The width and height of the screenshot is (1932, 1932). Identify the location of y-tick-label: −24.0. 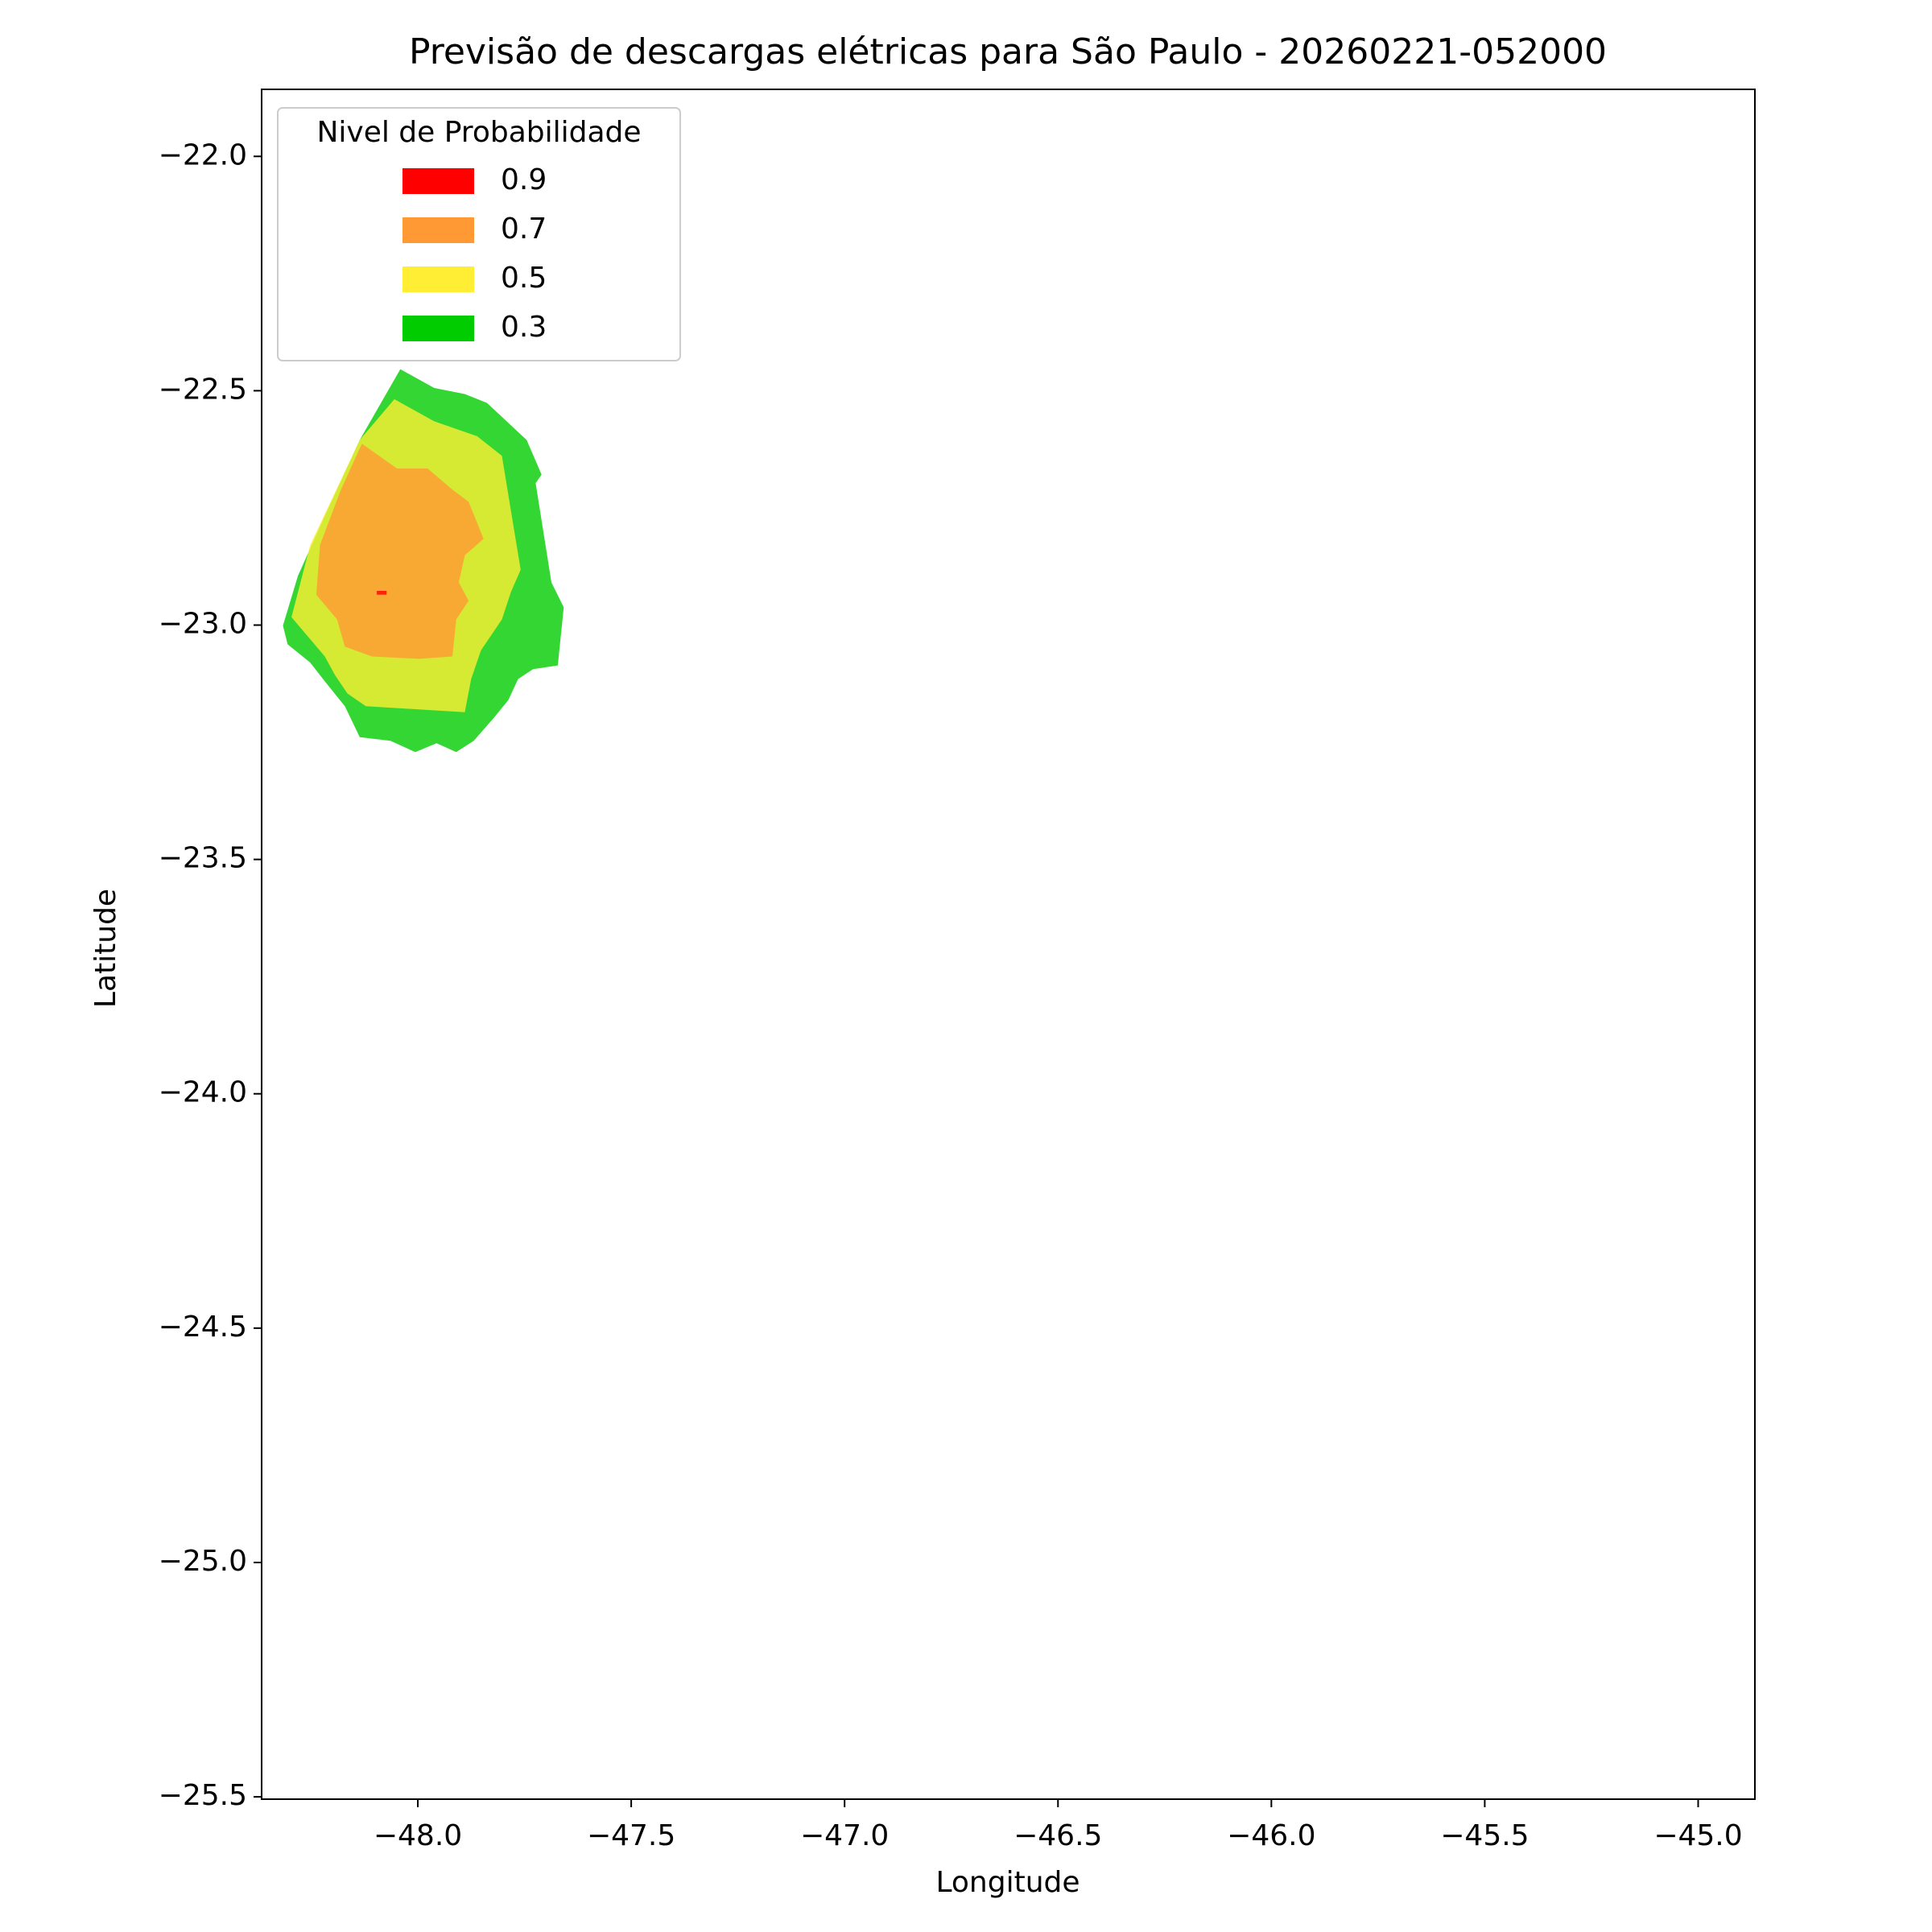
(203, 1092).